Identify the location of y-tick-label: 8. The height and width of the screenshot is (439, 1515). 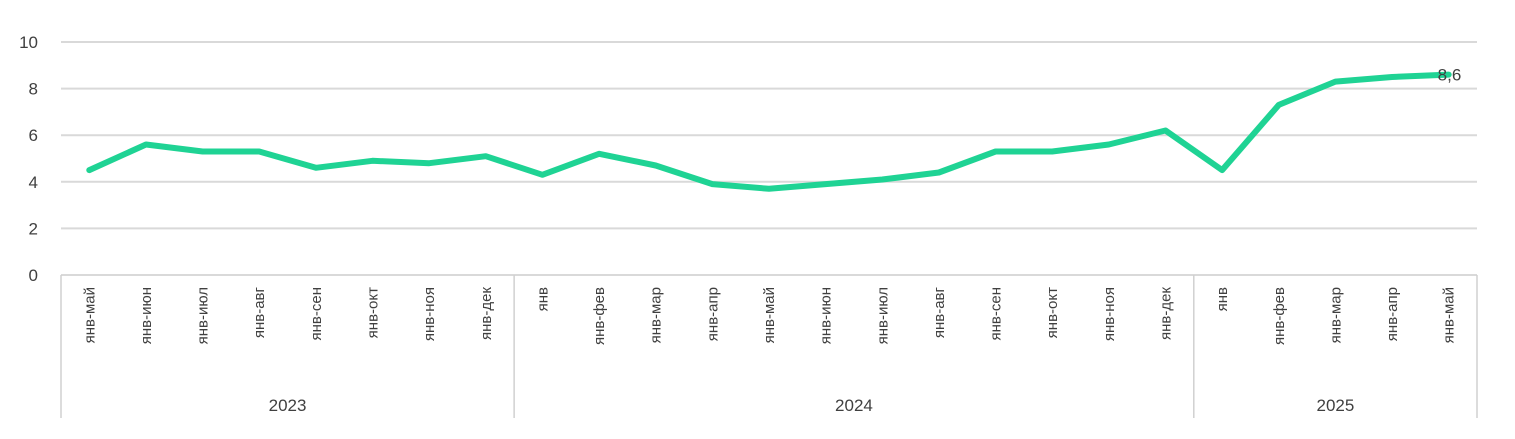
(33, 89).